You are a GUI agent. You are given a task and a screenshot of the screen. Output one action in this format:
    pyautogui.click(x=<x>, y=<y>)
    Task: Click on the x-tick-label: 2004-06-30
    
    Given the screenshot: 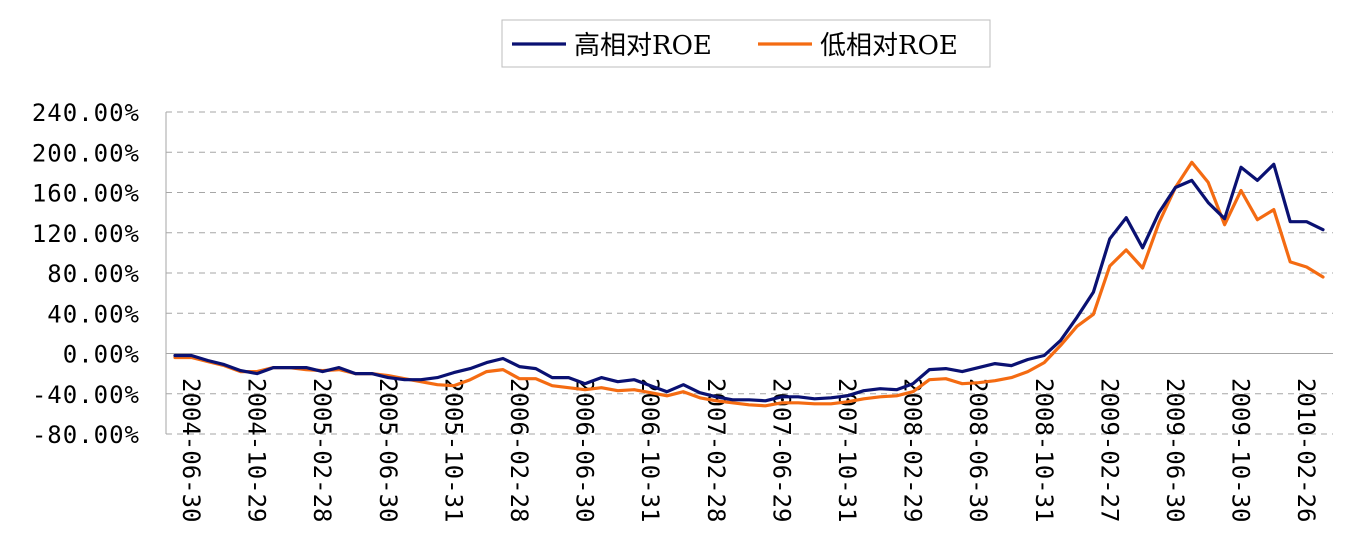 What is the action you would take?
    pyautogui.click(x=191, y=450)
    